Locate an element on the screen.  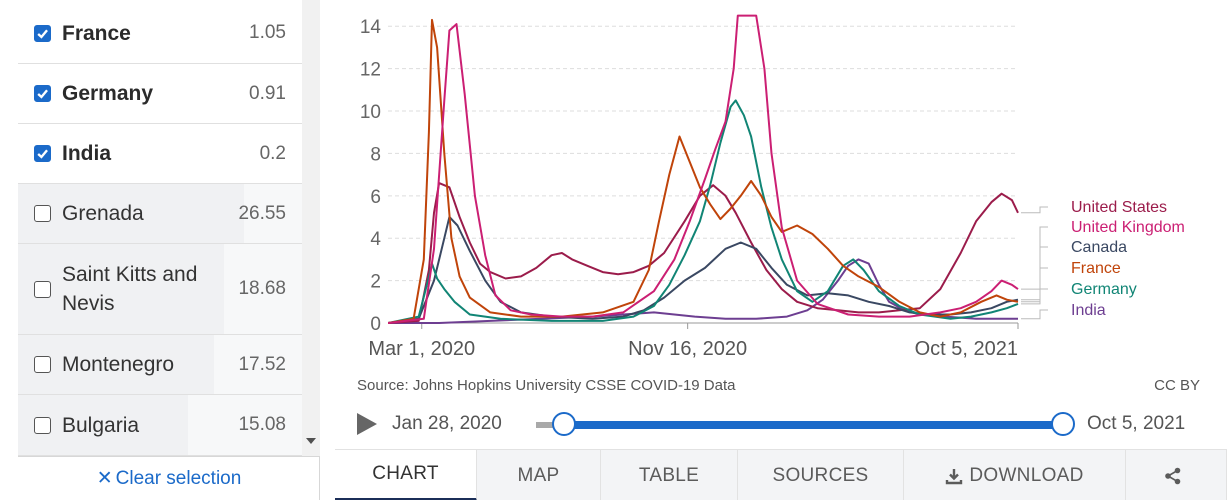
series-line-united-states is located at coordinates (703, 253).